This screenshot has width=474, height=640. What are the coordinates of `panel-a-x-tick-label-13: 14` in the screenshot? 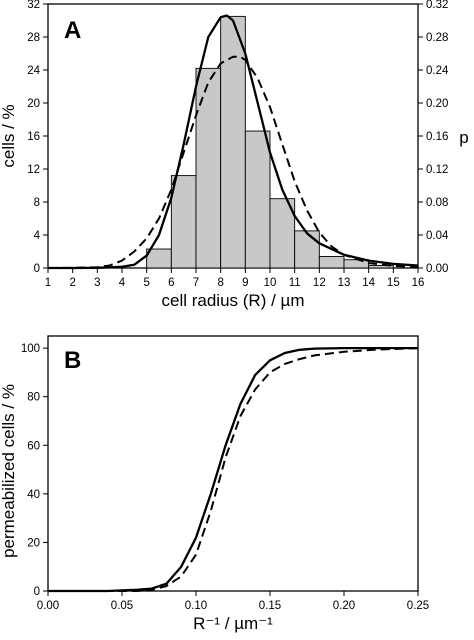 It's located at (368, 283).